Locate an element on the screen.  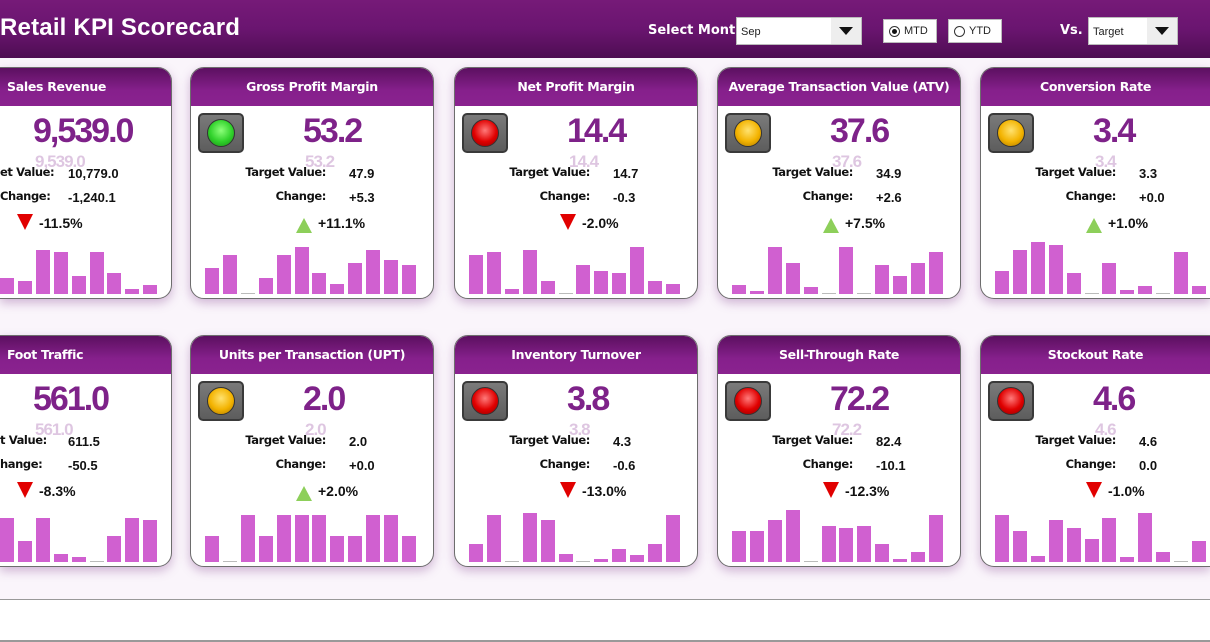
radio-ytd: YTD is located at coordinates (975, 31).